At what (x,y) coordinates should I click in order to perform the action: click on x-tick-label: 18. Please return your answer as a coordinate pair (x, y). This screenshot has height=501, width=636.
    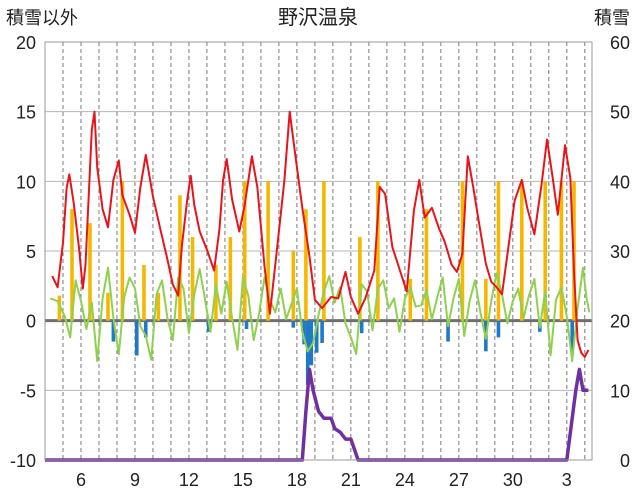
    Looking at the image, I should click on (297, 480).